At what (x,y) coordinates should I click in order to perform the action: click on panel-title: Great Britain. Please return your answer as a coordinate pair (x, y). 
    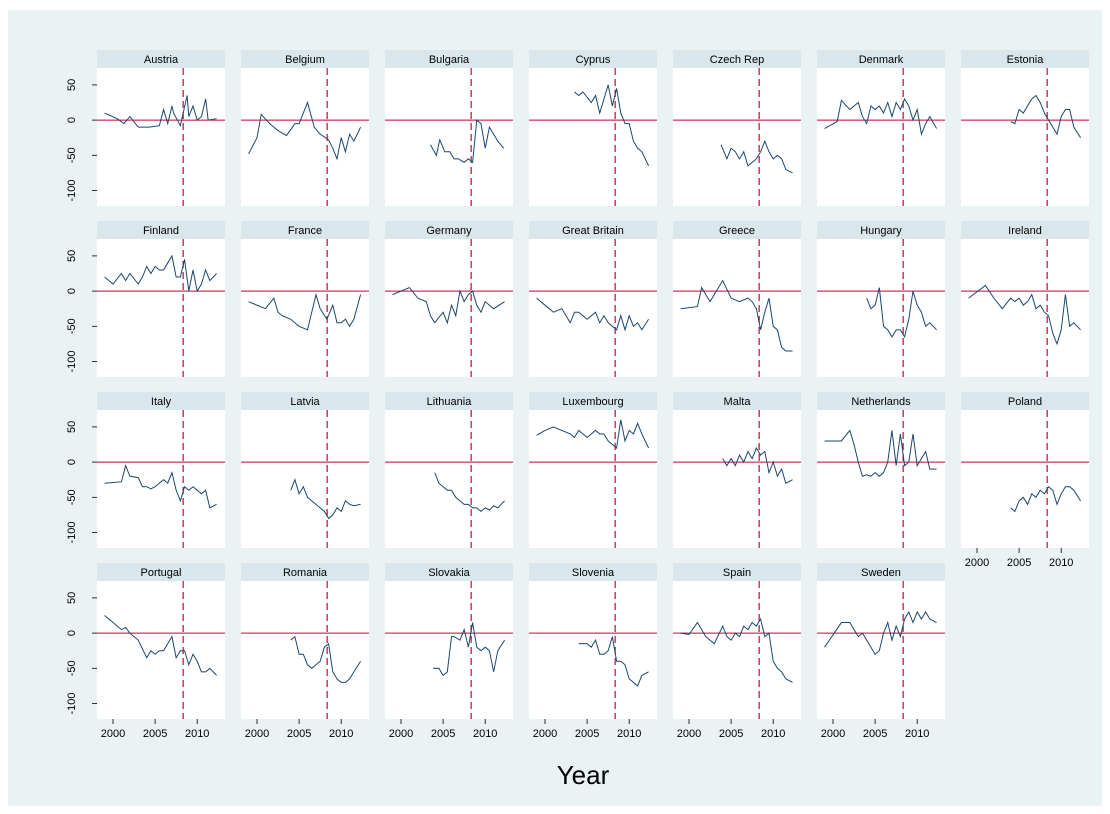
    Looking at the image, I should click on (593, 231).